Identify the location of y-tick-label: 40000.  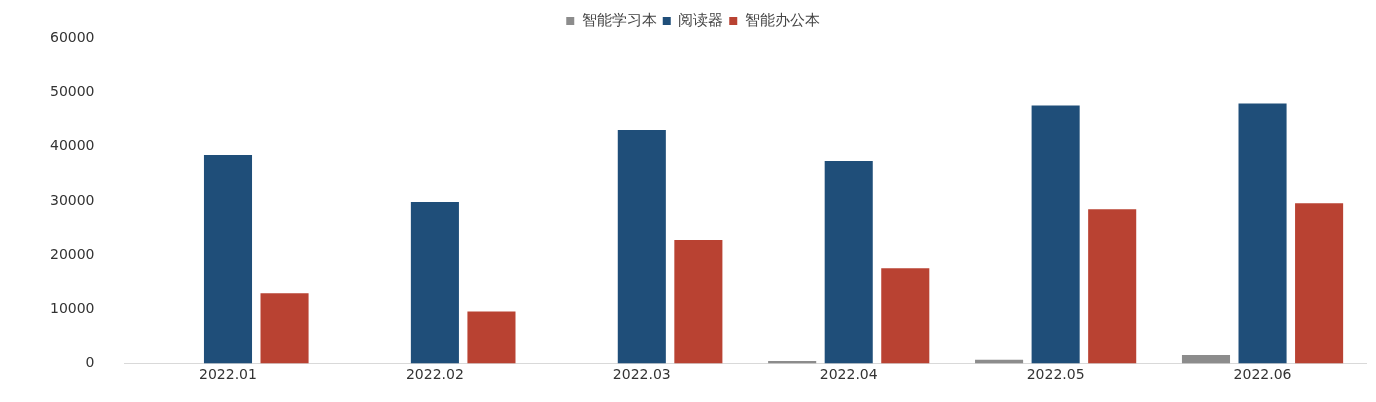
(72, 145).